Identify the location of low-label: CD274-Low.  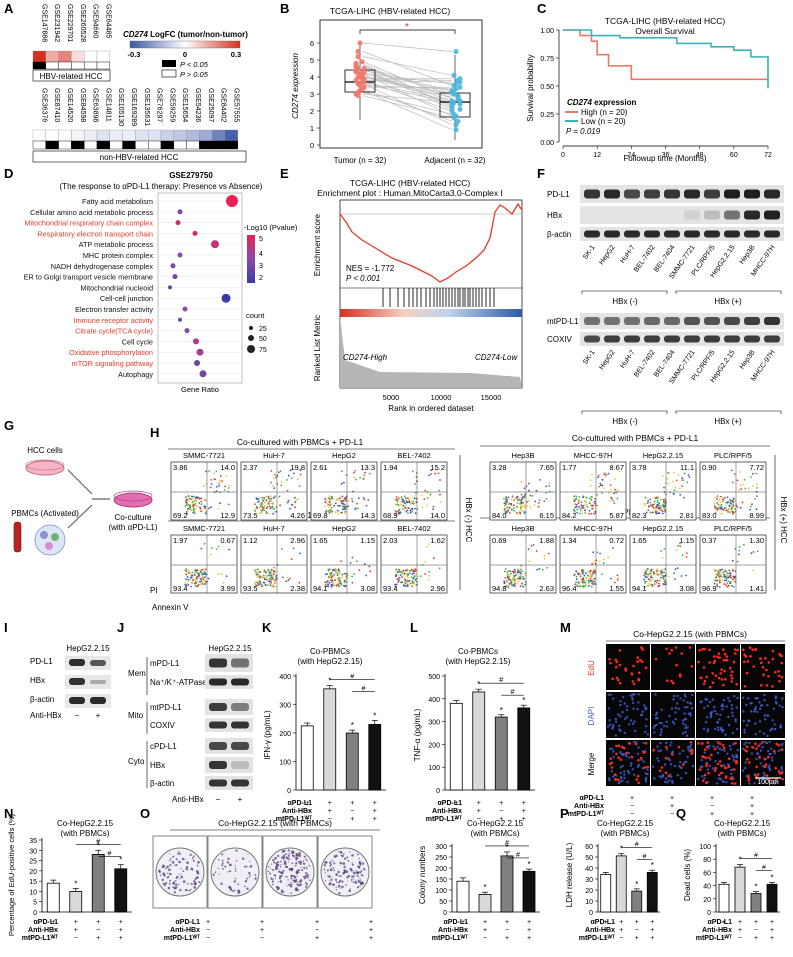
(496, 357).